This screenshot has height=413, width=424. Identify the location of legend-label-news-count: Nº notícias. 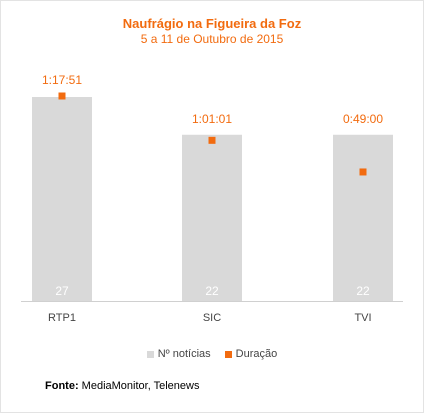
(184, 354).